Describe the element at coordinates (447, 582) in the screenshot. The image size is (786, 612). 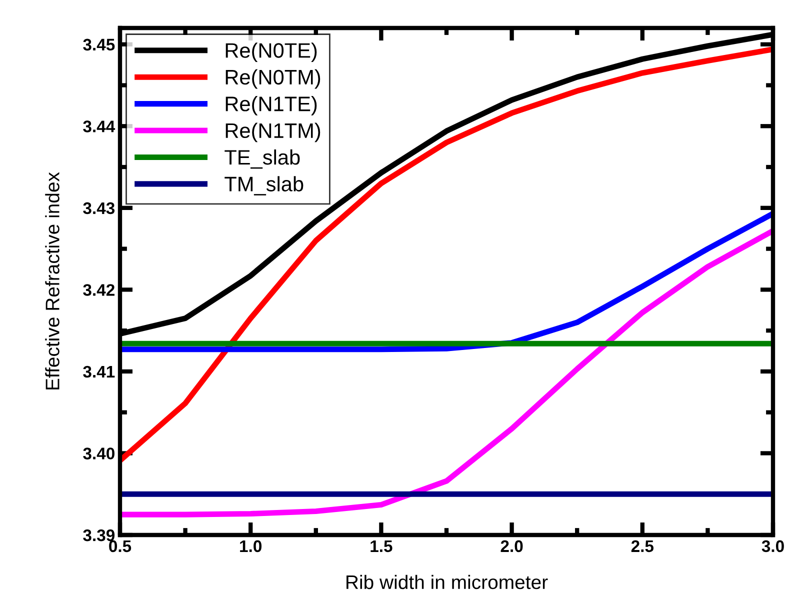
I see `x-axis-title: Rib width in micrometer` at that location.